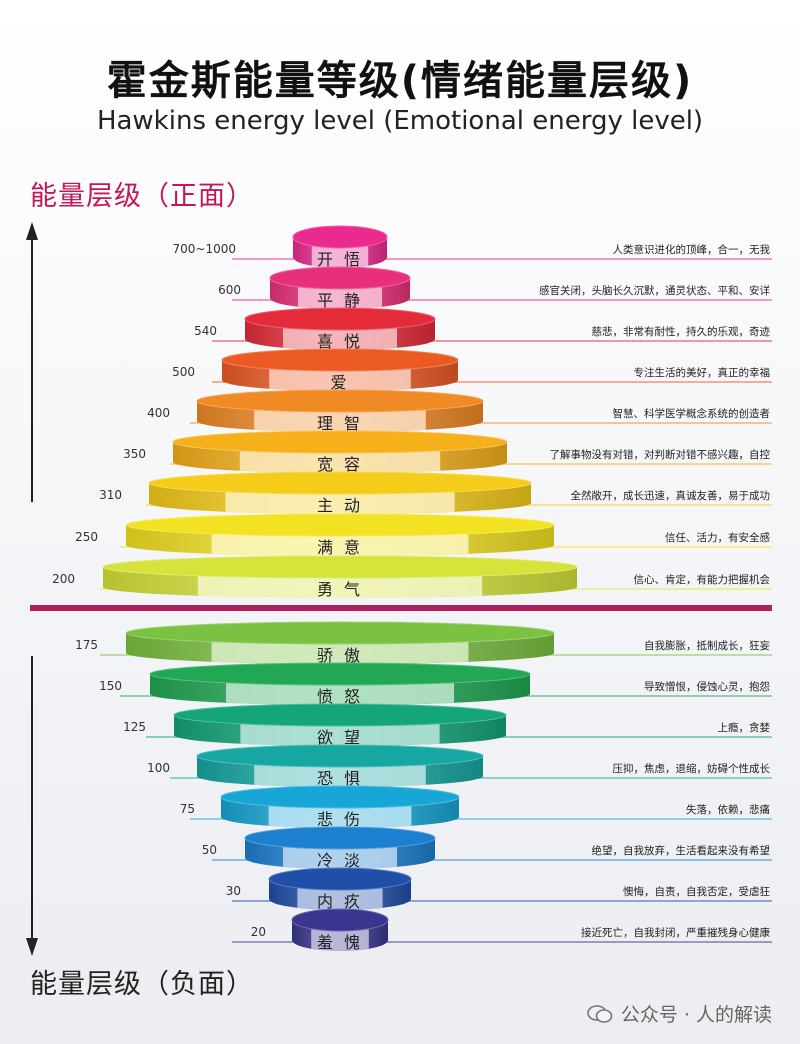 The height and width of the screenshot is (1044, 800). I want to click on negative-arrow-head, so click(32, 947).